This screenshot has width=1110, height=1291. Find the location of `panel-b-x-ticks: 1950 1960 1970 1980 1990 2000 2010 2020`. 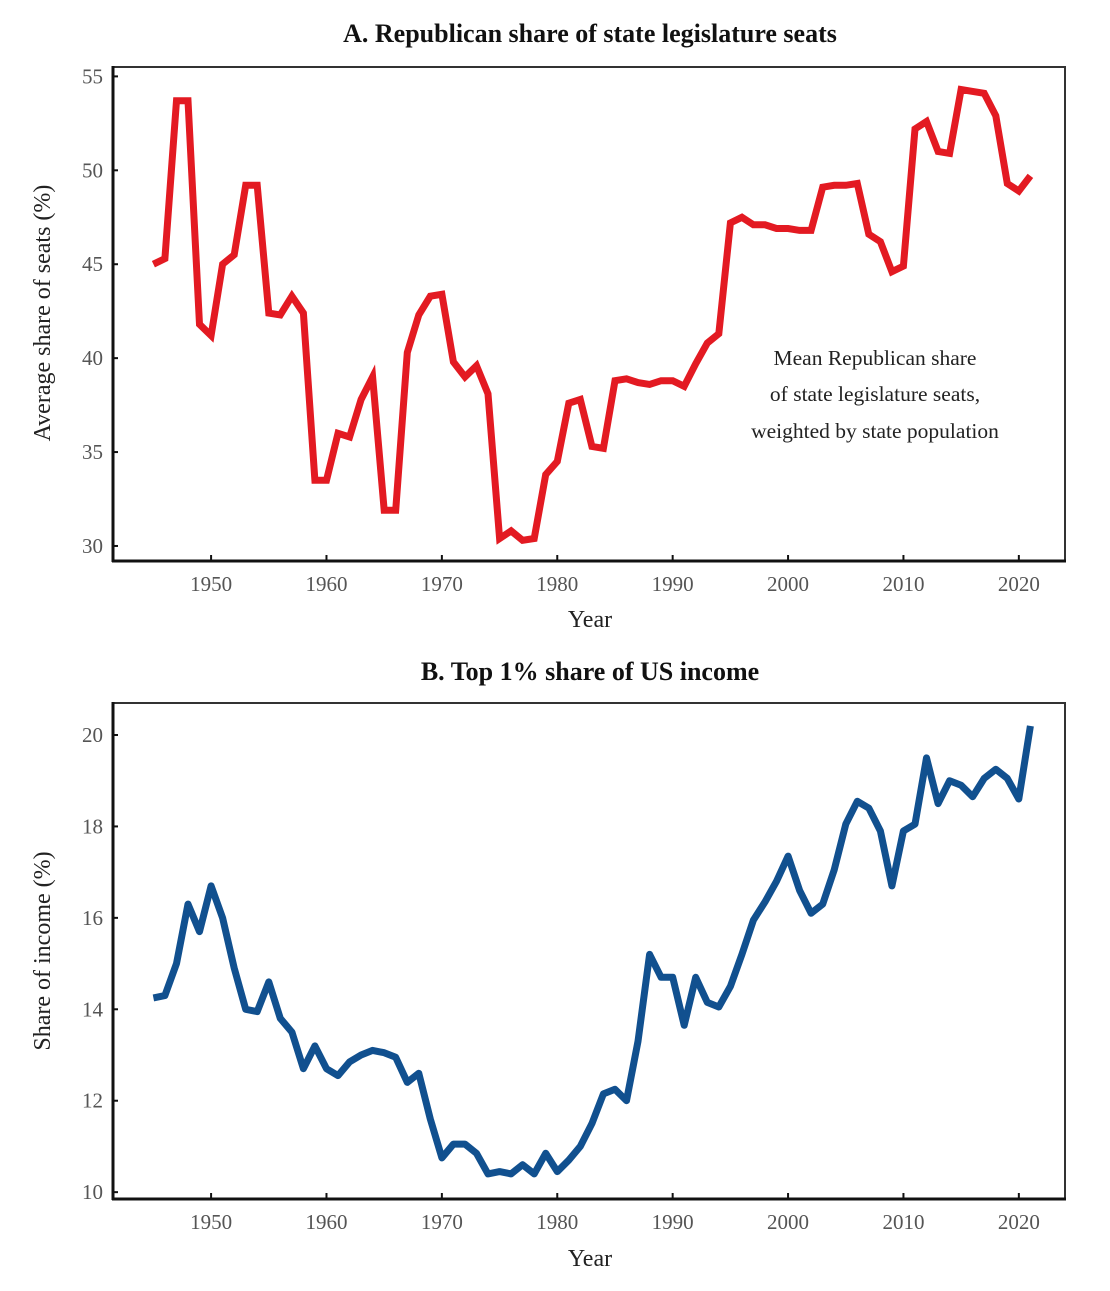

panel-b-x-ticks: 1950 1960 1970 1980 1990 2000 2010 2020 is located at coordinates (615, 1213).